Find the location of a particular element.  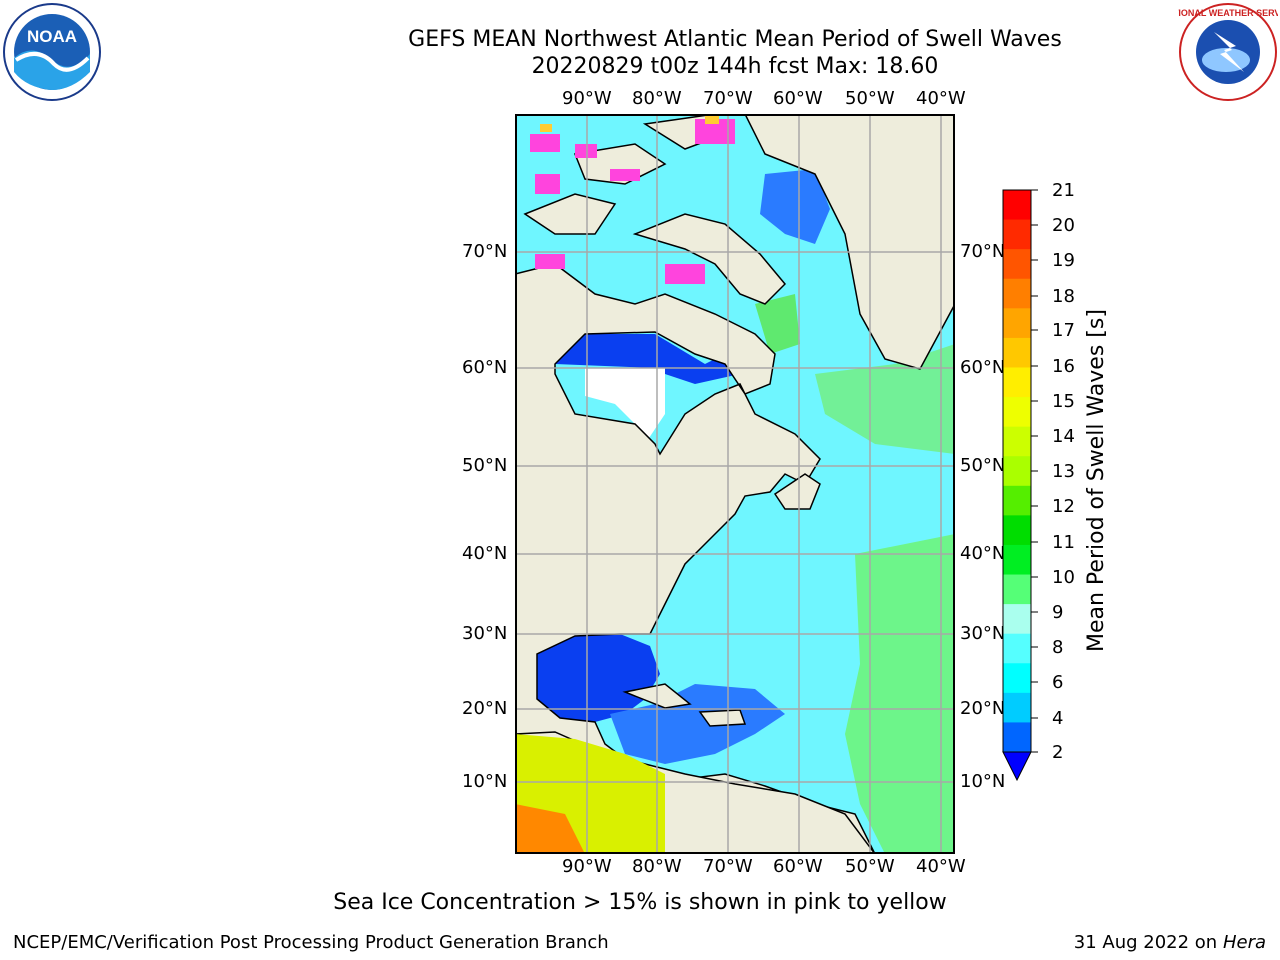

lat-label-left-10n: 10°N is located at coordinates (485, 781).